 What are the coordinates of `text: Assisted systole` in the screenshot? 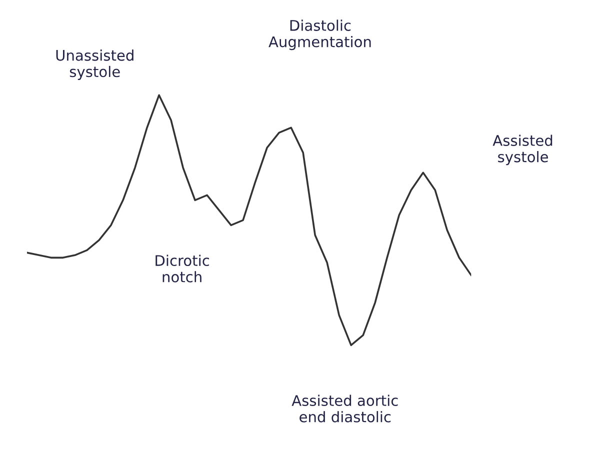 It's located at (522, 150).